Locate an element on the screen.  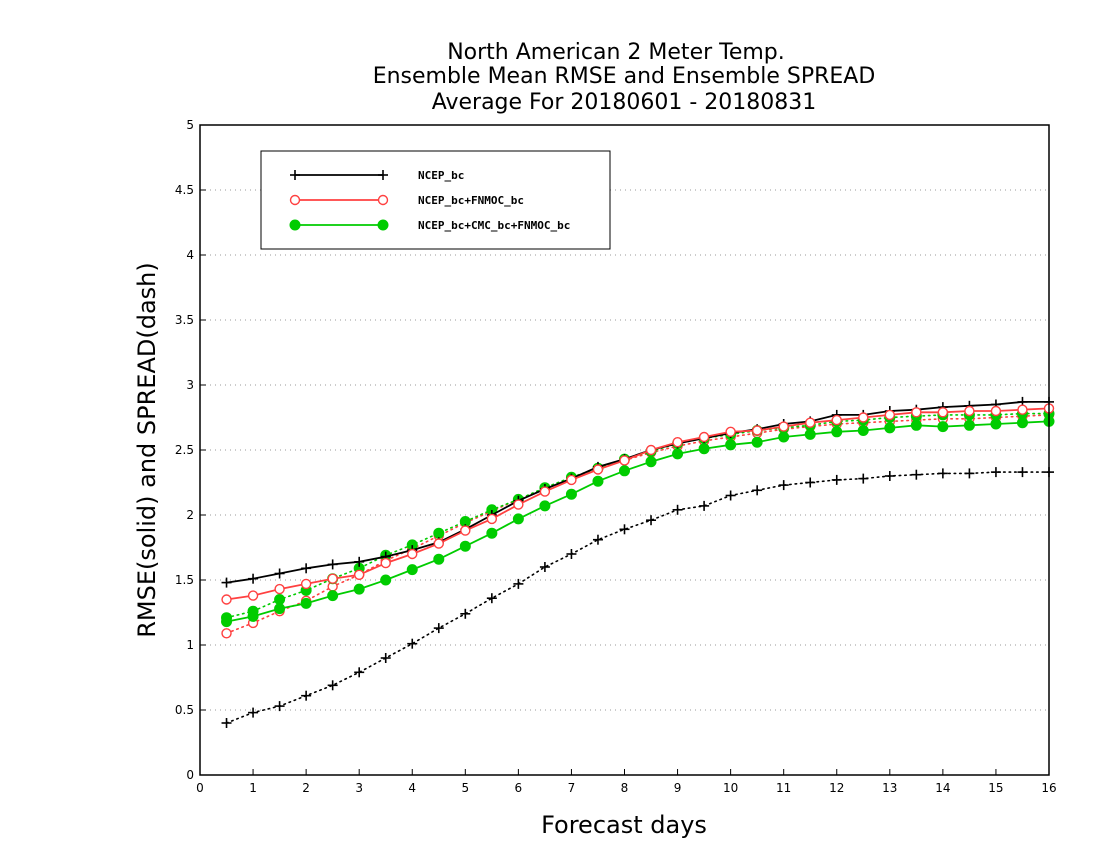
legend-entry: NCEP_bc+CMC_bc+FNMOC_bc is located at coordinates (429, 225).